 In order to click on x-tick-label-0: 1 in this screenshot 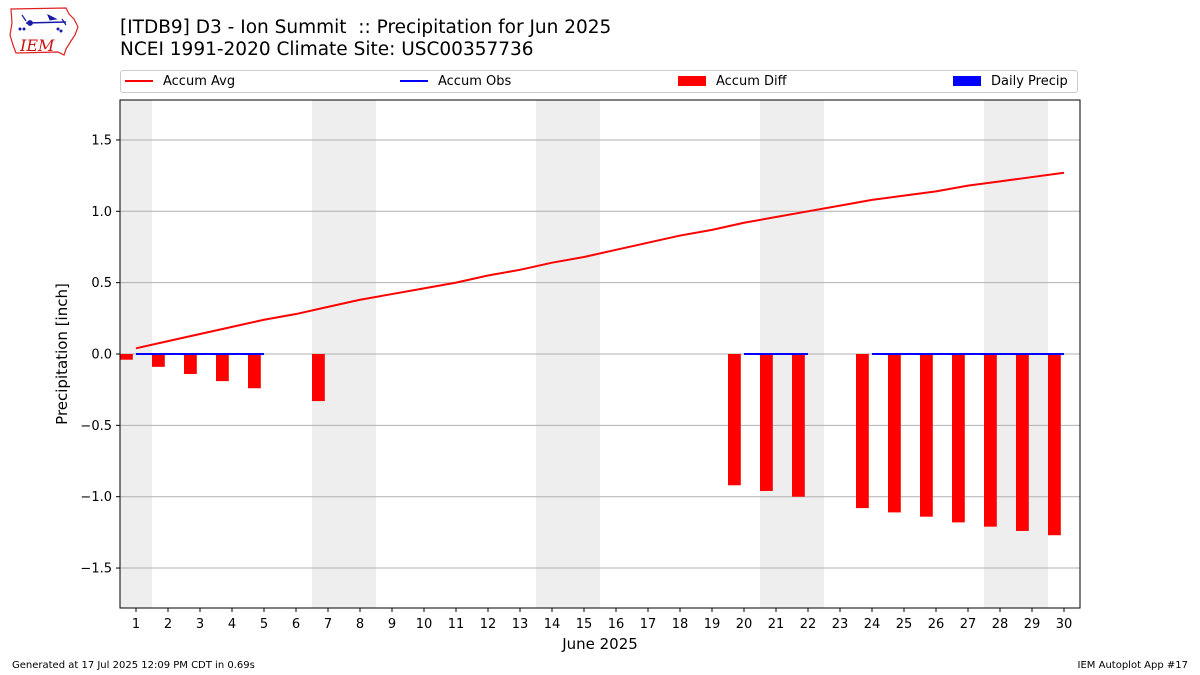, I will do `click(136, 624)`.